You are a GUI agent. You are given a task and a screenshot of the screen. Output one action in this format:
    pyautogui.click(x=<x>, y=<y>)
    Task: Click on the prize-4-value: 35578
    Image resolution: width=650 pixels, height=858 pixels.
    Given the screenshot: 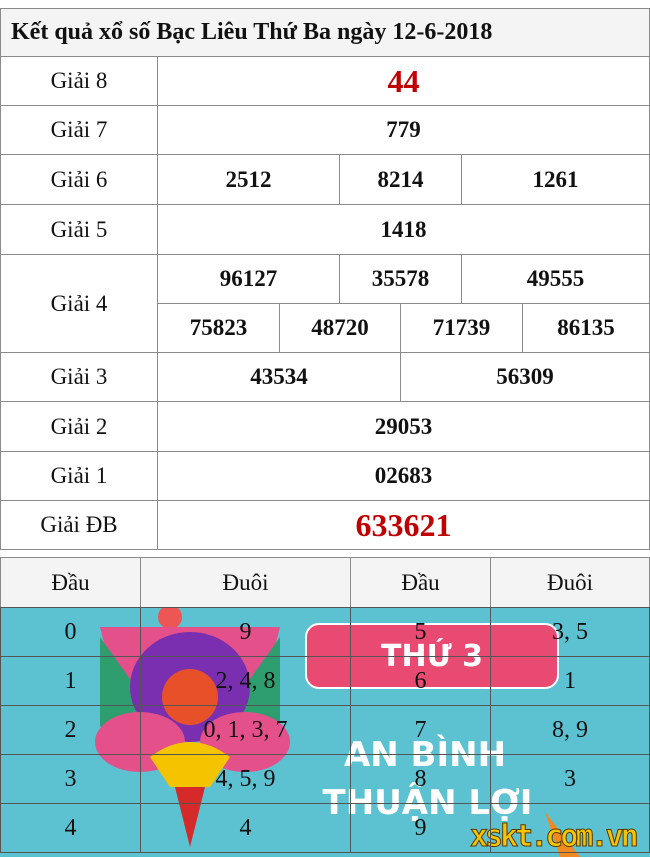 What is the action you would take?
    pyautogui.click(x=400, y=279)
    